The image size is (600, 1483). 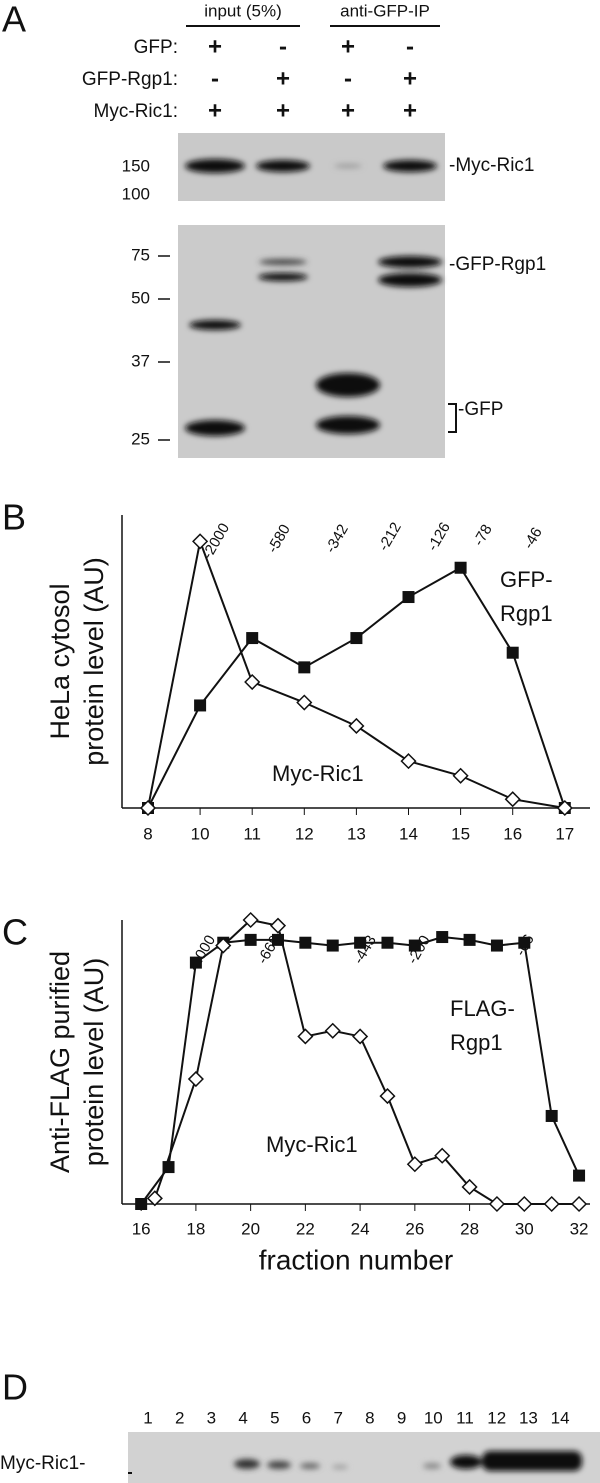 I want to click on x-tick-label: 28, so click(x=469, y=1228).